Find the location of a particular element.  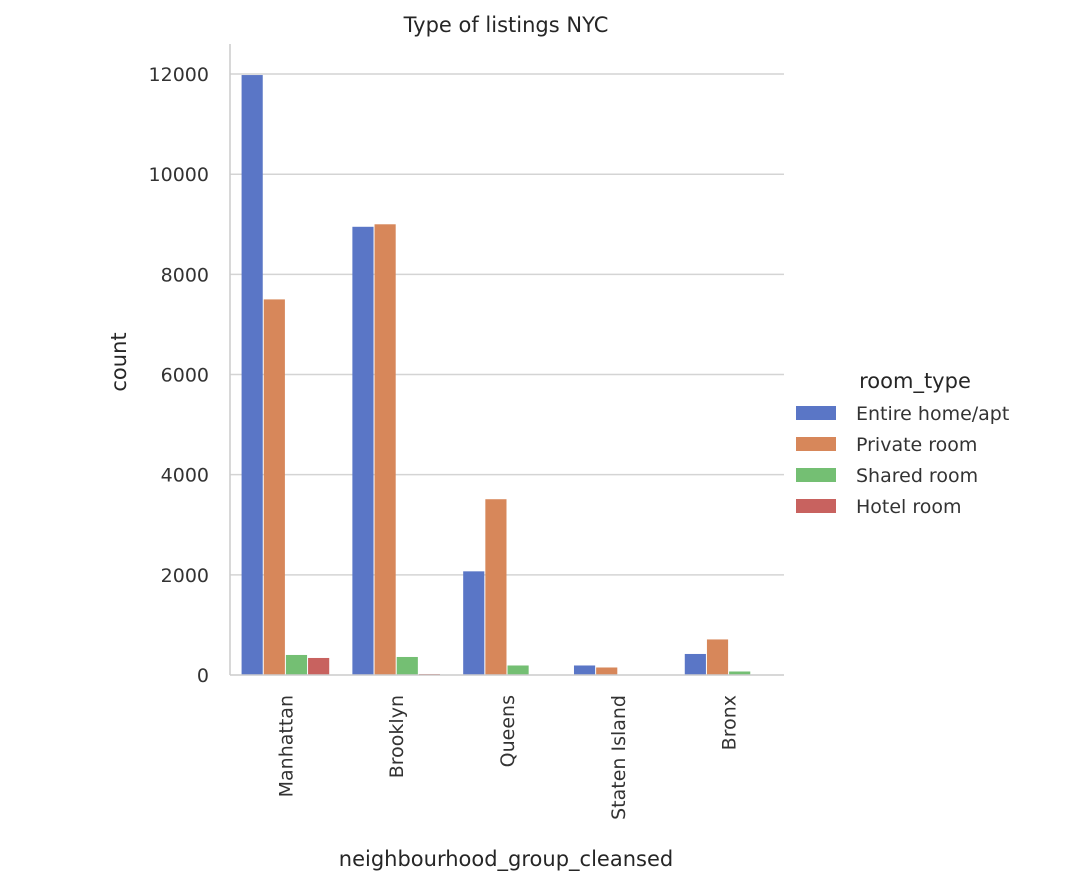

x-tick-label: Brooklyn is located at coordinates (397, 736).